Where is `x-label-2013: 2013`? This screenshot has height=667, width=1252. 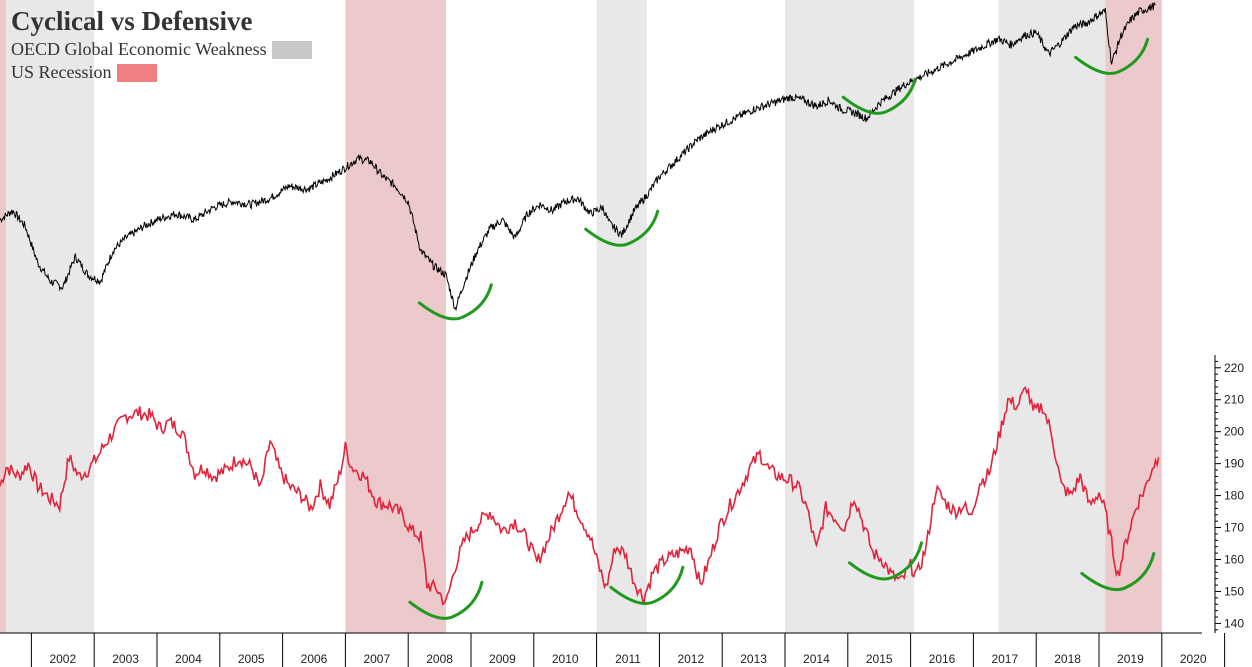
x-label-2013: 2013 is located at coordinates (753, 659).